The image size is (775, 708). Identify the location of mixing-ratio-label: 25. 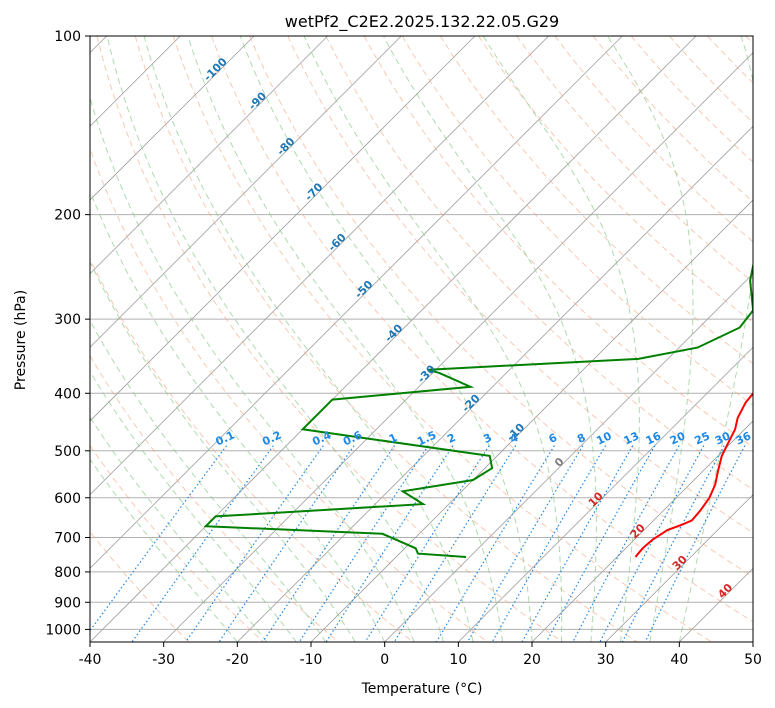
(702, 438).